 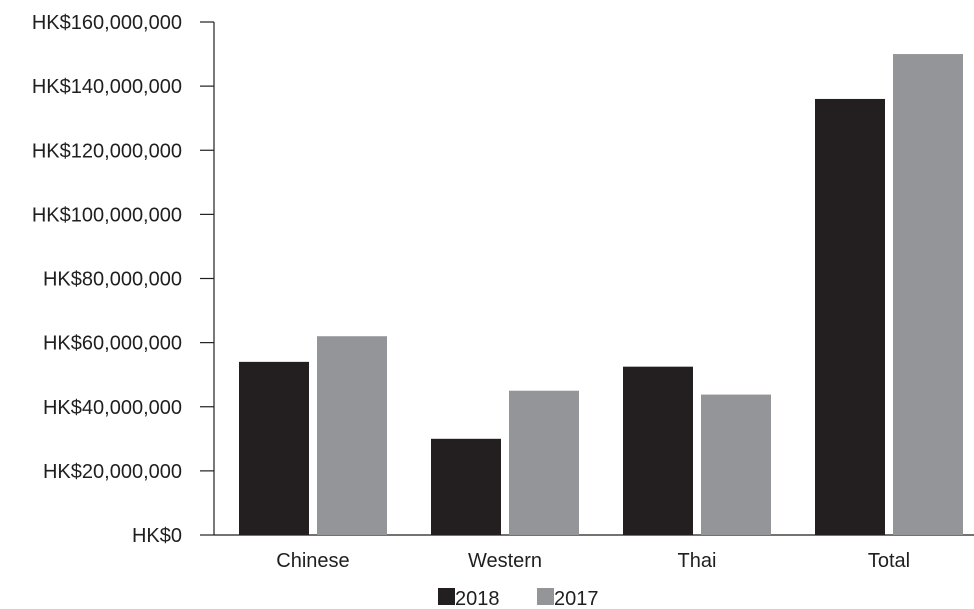 What do you see at coordinates (112, 408) in the screenshot?
I see `y-tick-label: HK$40,000,000` at bounding box center [112, 408].